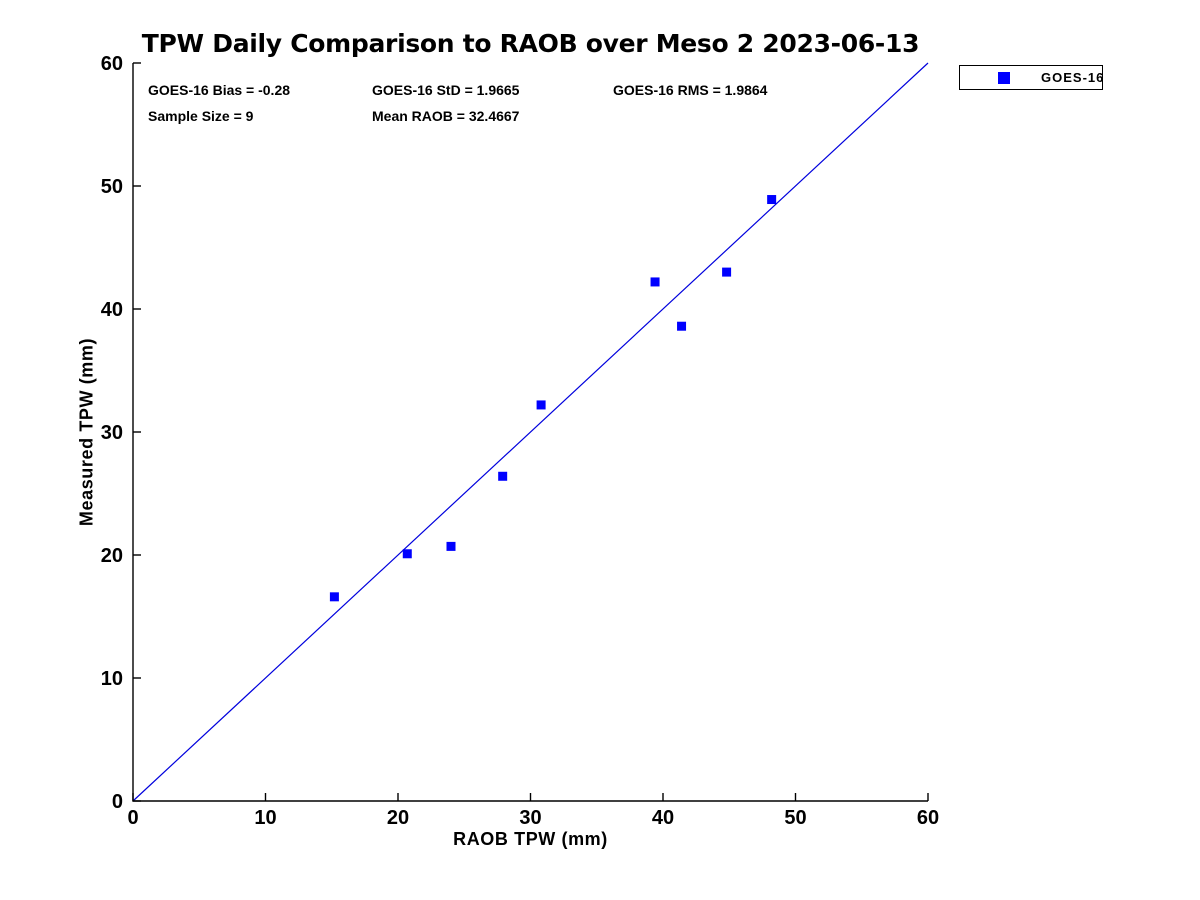  What do you see at coordinates (117, 802) in the screenshot?
I see `y-tick-label: 0` at bounding box center [117, 802].